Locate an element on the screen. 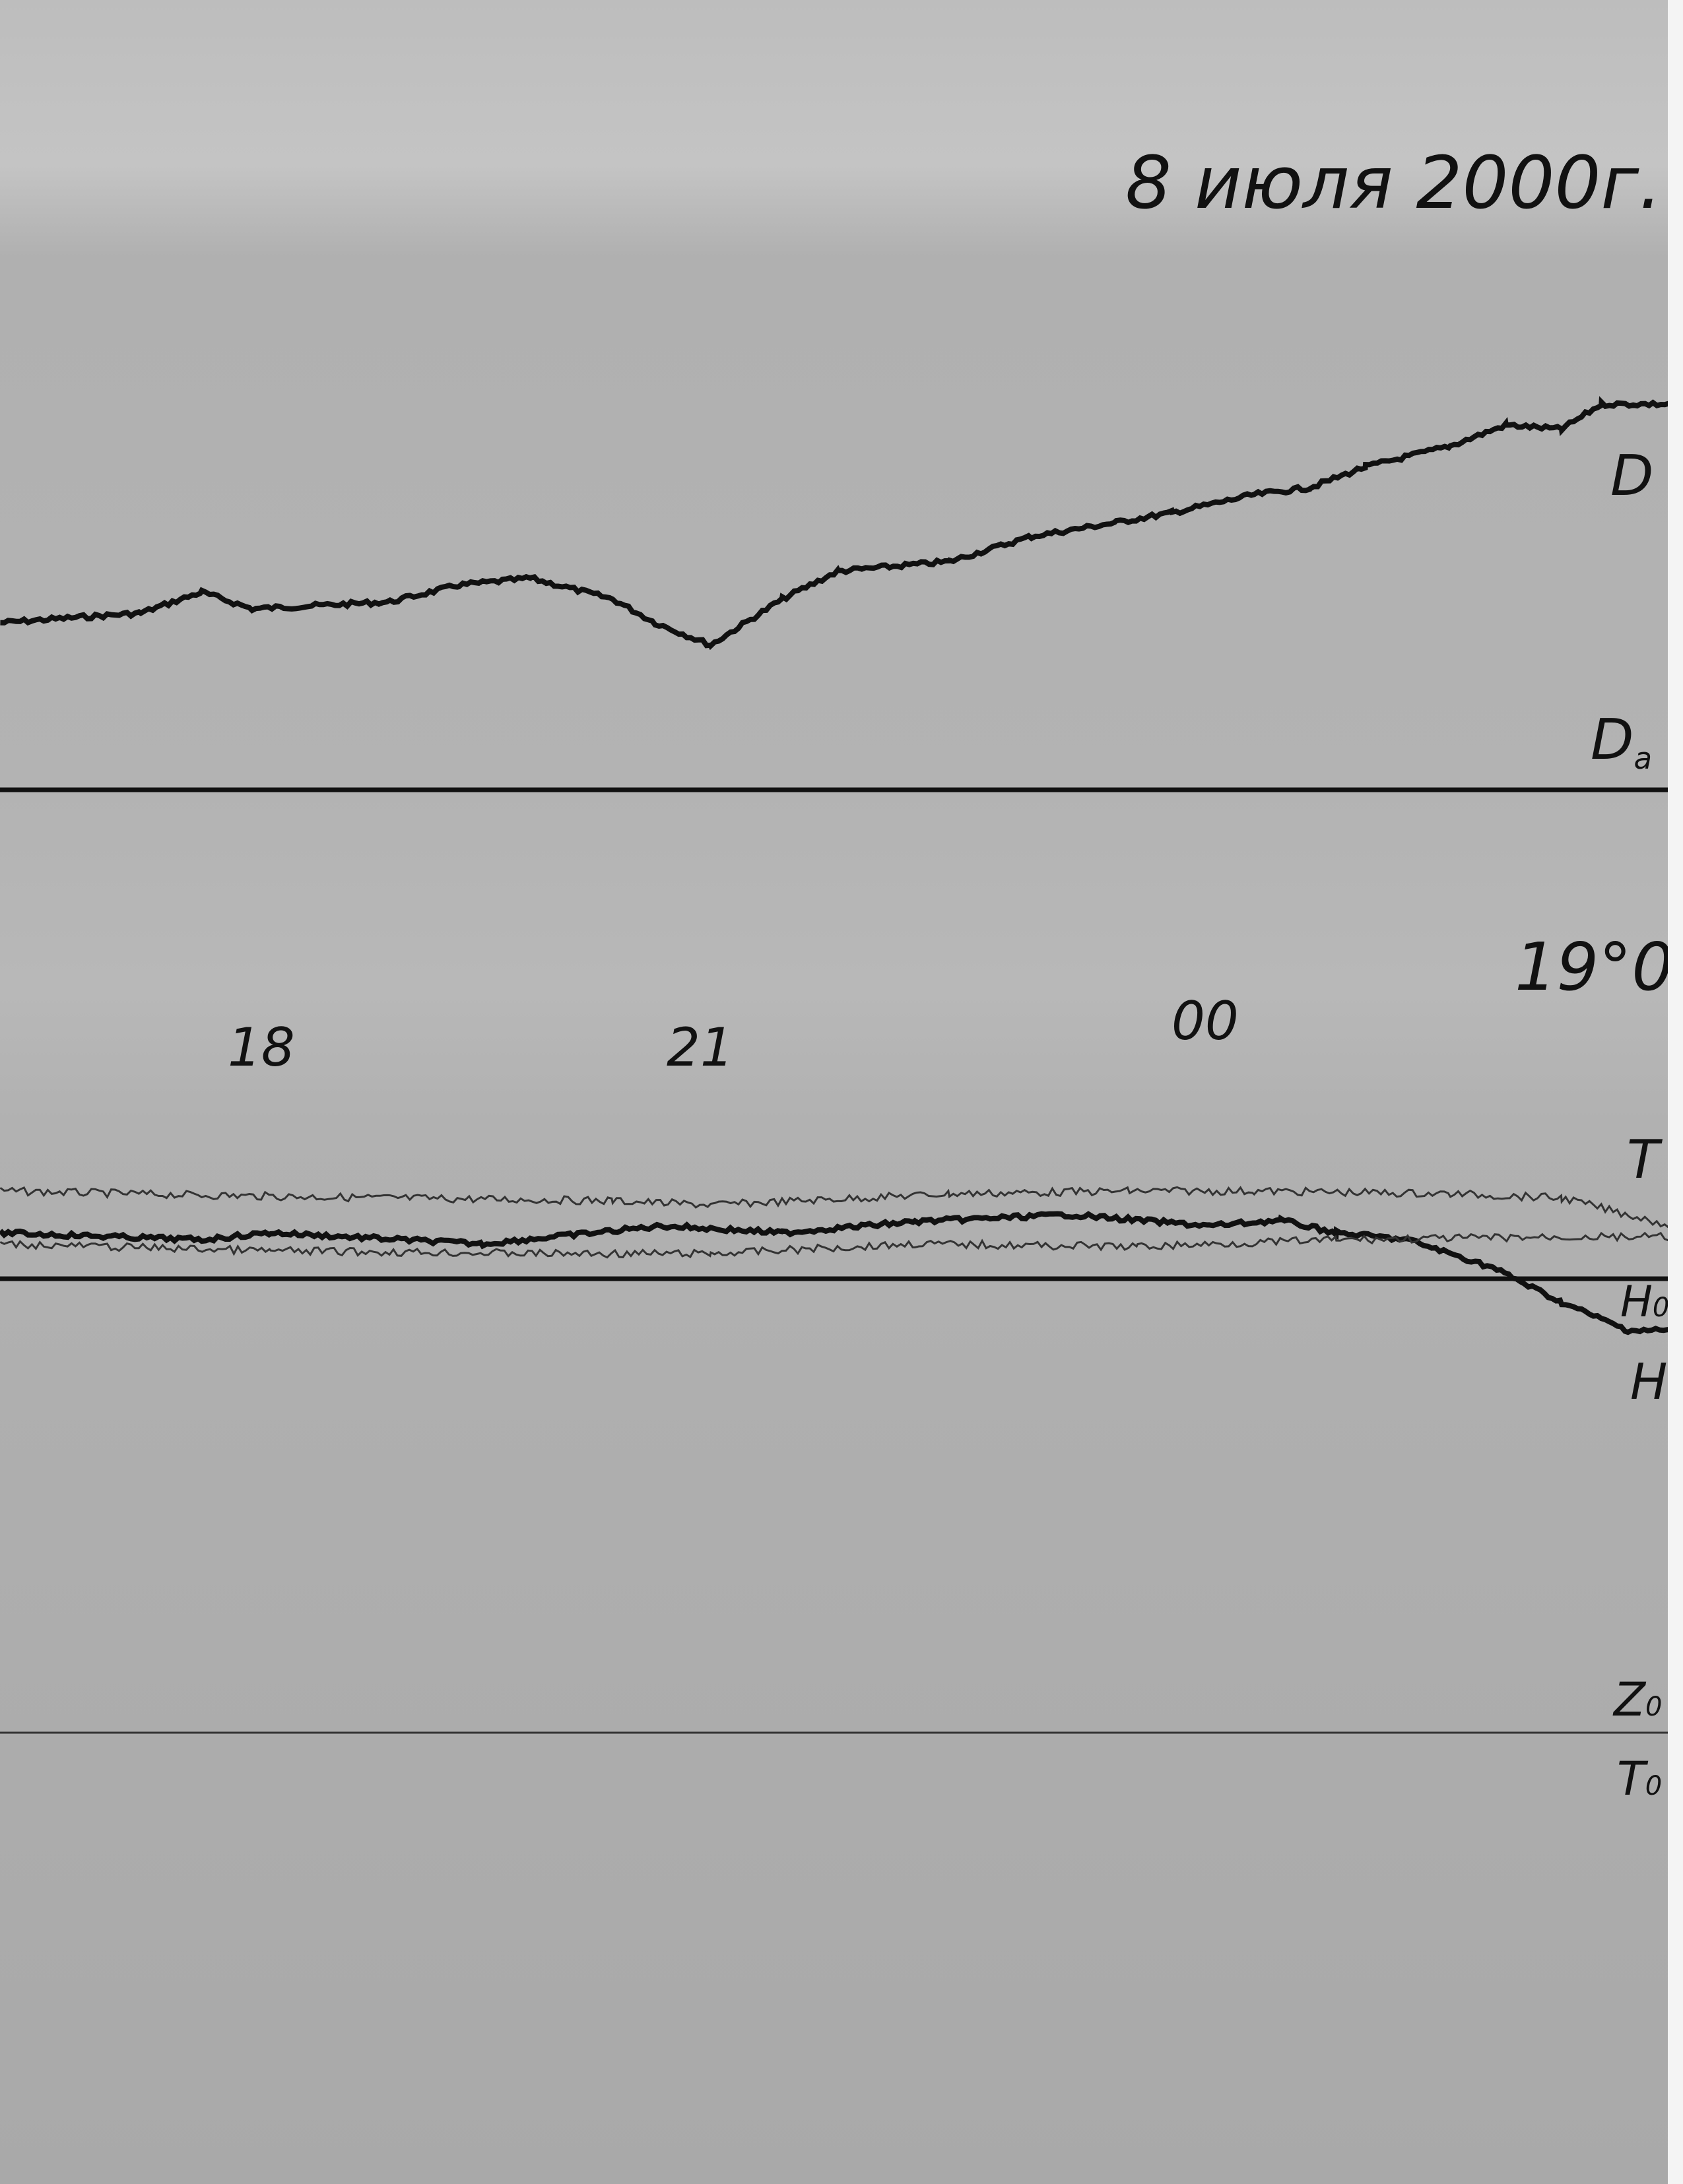  label-d: D is located at coordinates (1631, 476).